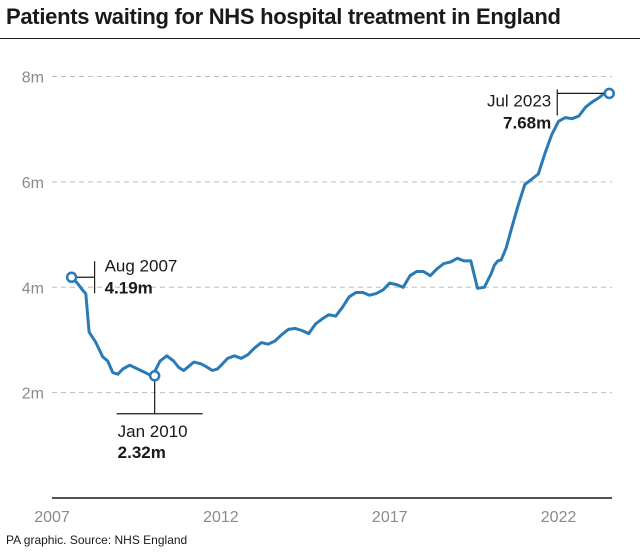 The height and width of the screenshot is (556, 640). I want to click on source-note: PA graphic. Source: NHS England, so click(97, 540).